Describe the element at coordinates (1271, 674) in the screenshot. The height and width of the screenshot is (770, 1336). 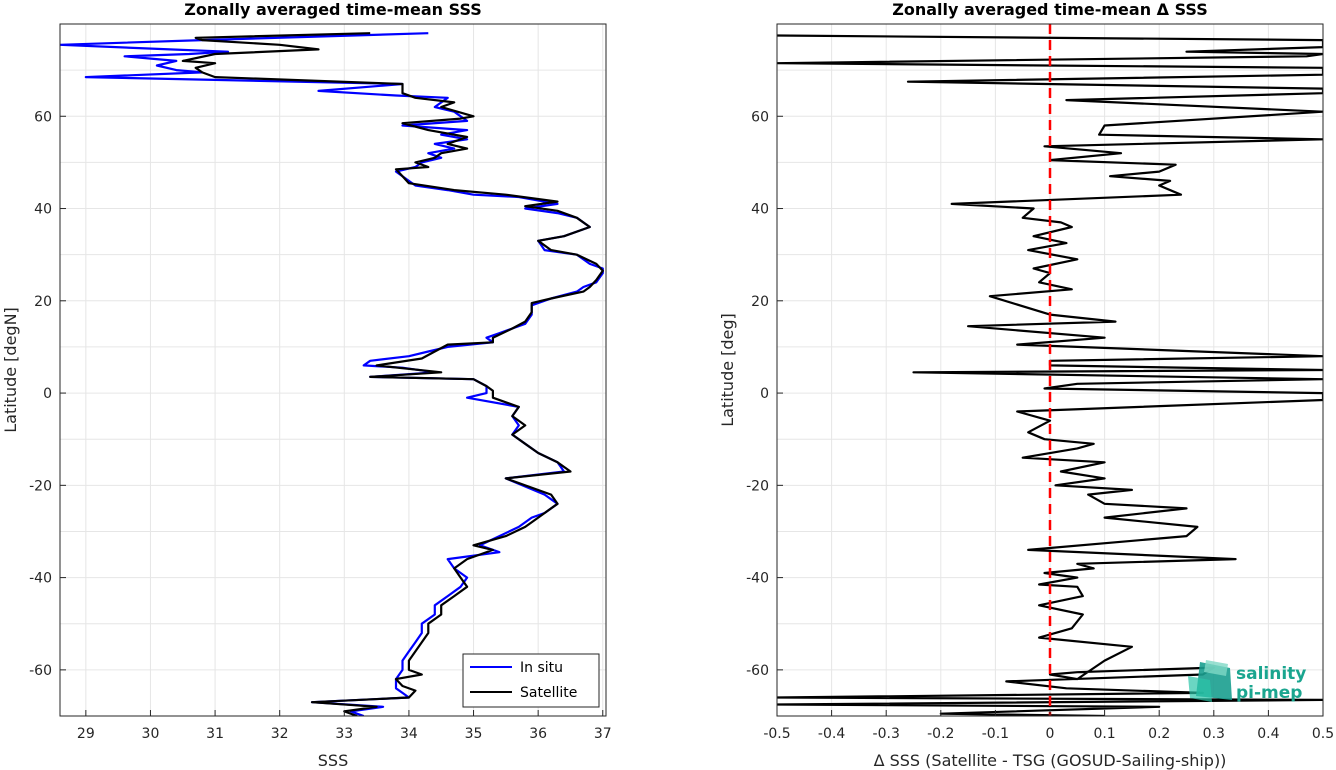
I see `logo-text-salinity: salinity` at that location.